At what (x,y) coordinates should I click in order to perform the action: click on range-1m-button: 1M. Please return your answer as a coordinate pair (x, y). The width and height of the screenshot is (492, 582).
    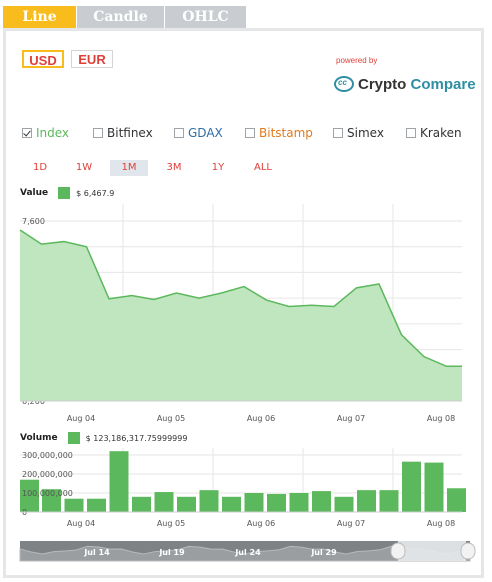
    Looking at the image, I should click on (129, 168).